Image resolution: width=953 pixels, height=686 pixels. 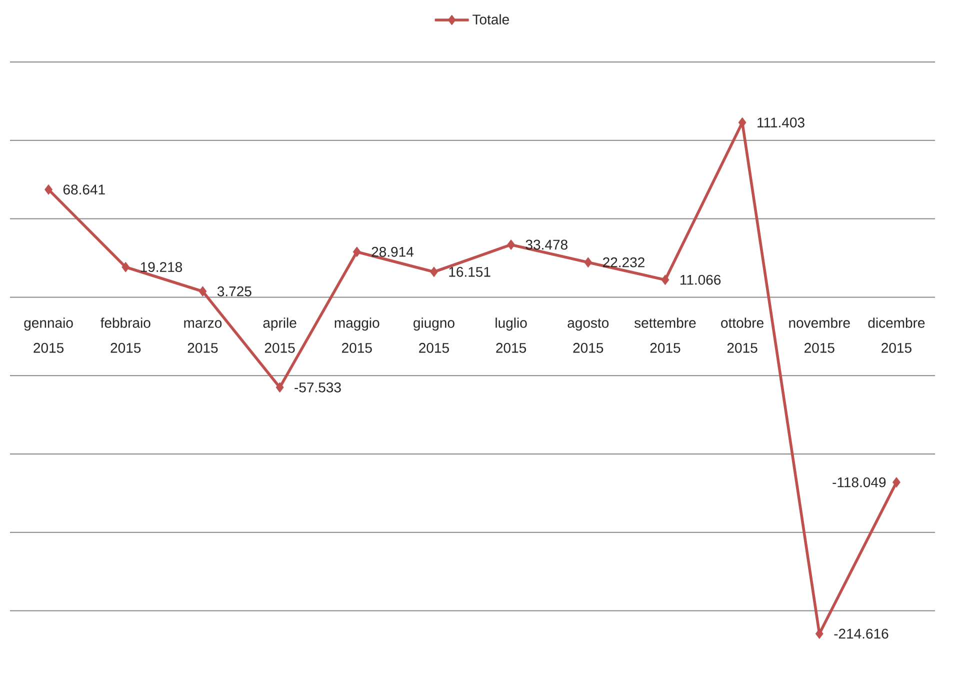 I want to click on x-tick-label: gennaio 2015, so click(x=48, y=335).